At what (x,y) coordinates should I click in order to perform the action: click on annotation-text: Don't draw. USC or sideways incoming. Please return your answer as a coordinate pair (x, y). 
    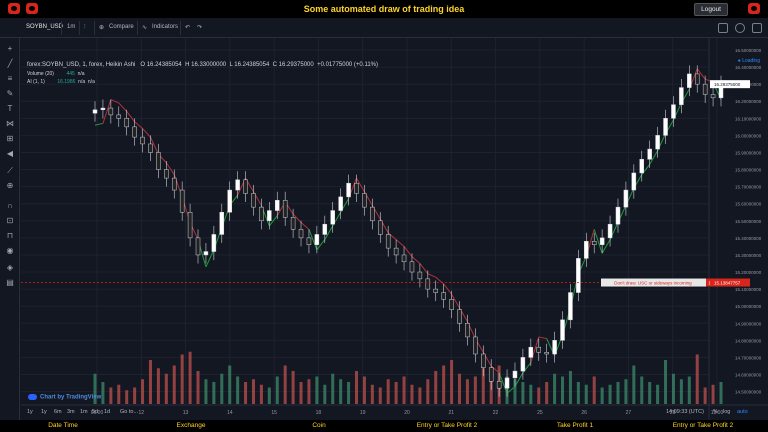
    Looking at the image, I should click on (653, 283).